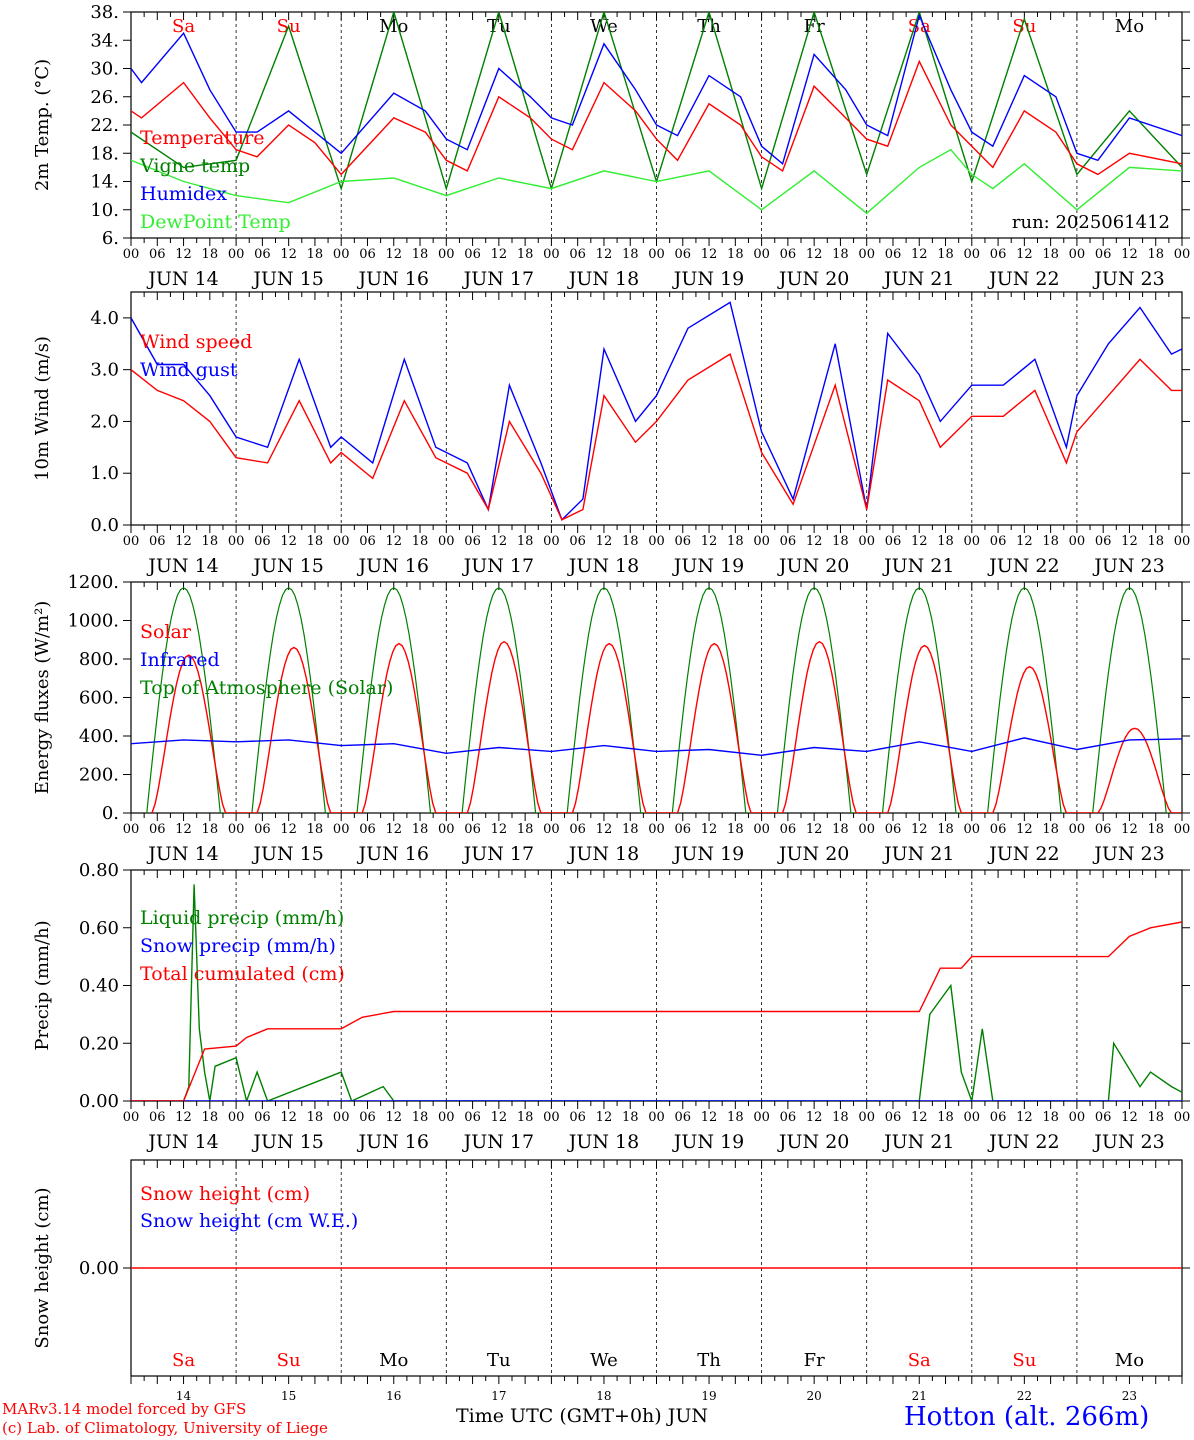  Describe the element at coordinates (42, 1267) in the screenshot. I see `panel5-y-axis-title: Snow height (cm)` at that location.